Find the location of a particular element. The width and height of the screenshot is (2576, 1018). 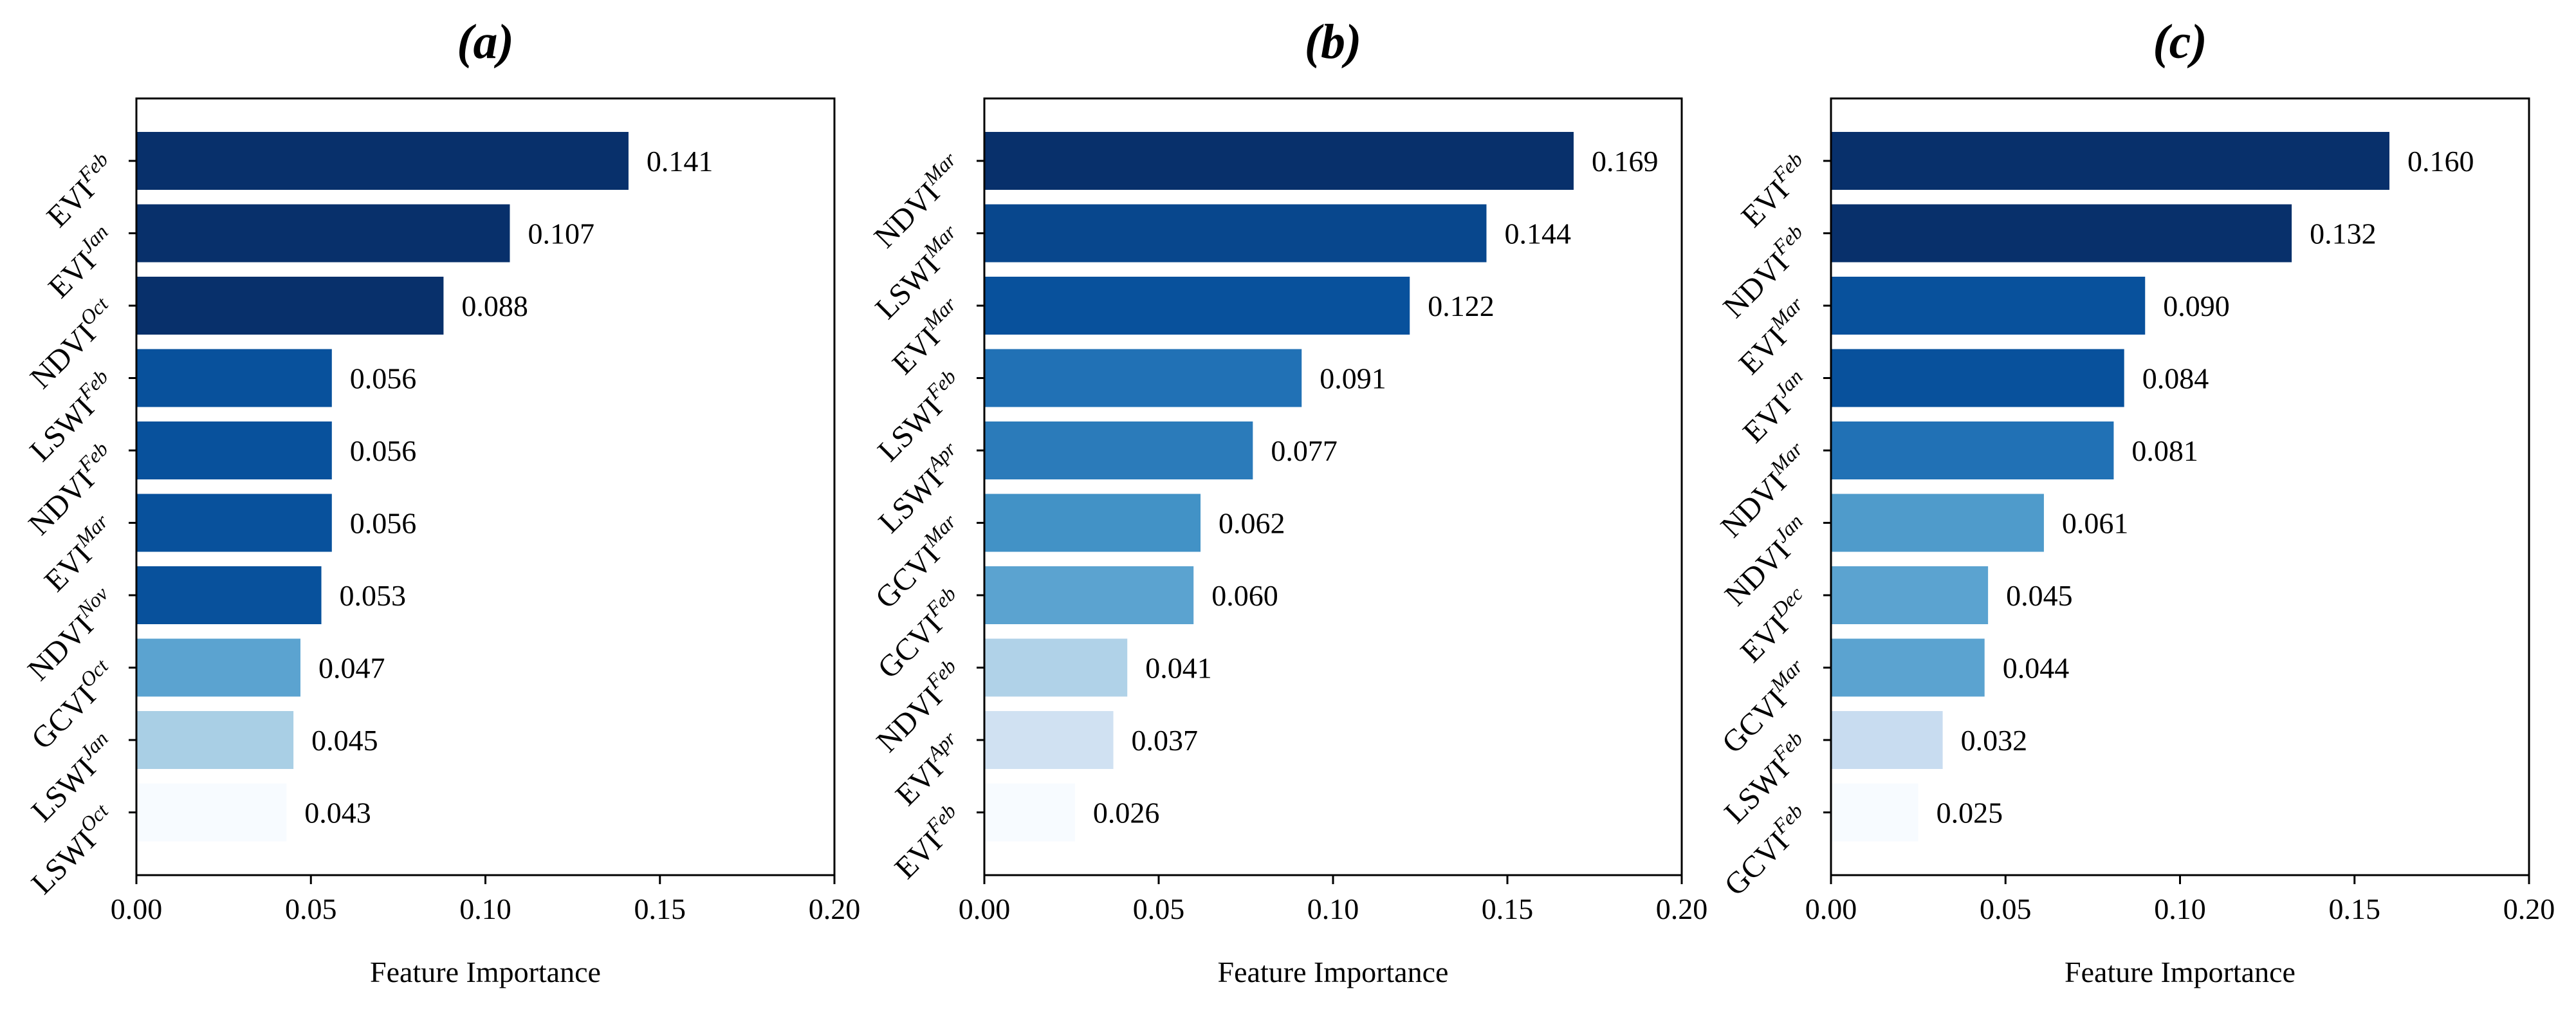

data-label: 0.025 is located at coordinates (1970, 813).